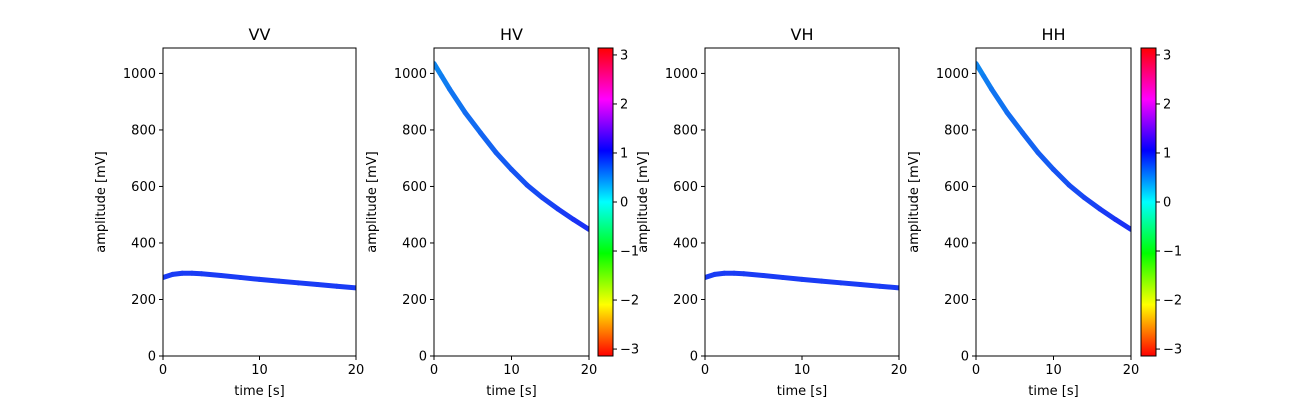 This screenshot has height=400, width=1300. What do you see at coordinates (802, 34) in the screenshot?
I see `subplot-title: VH` at bounding box center [802, 34].